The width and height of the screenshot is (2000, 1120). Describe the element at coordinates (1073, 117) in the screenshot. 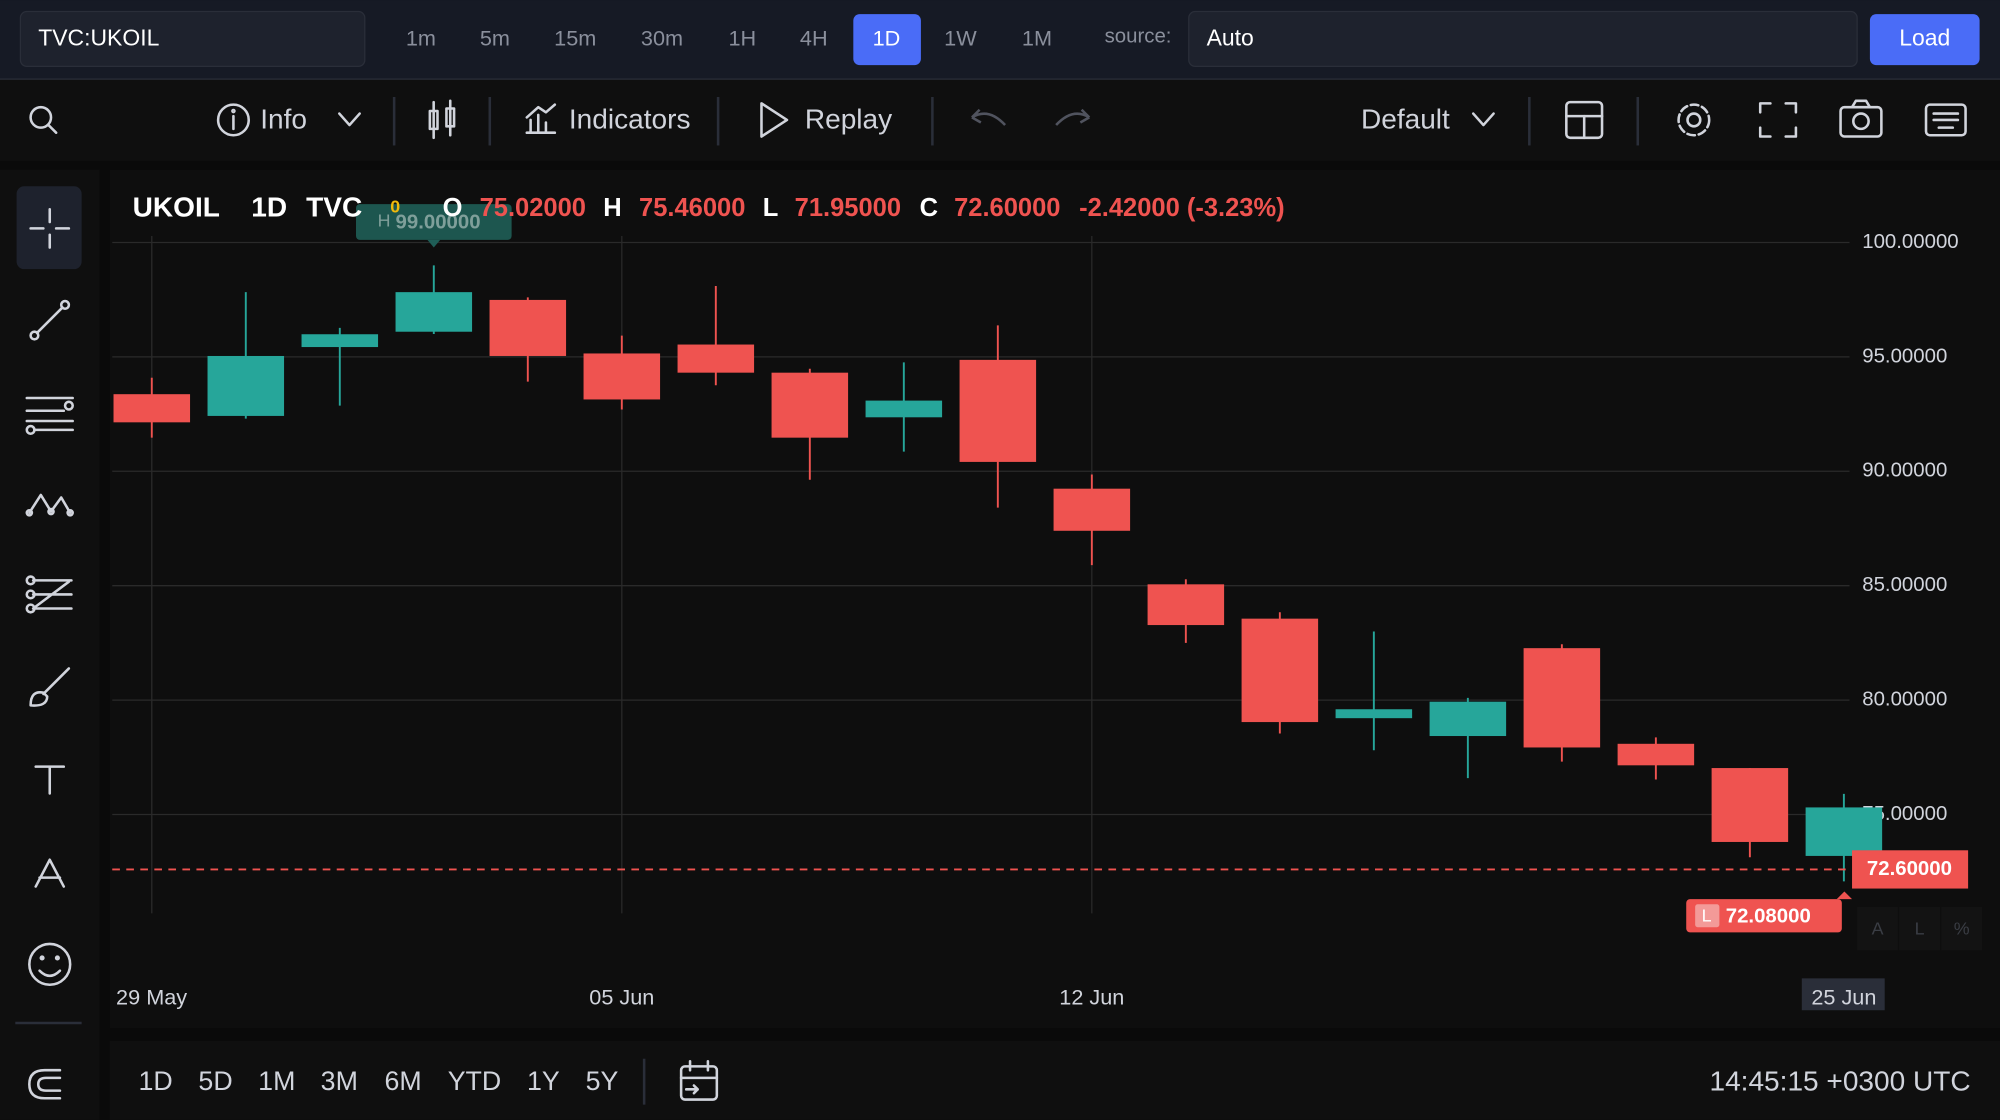

I see `redo-icon` at that location.